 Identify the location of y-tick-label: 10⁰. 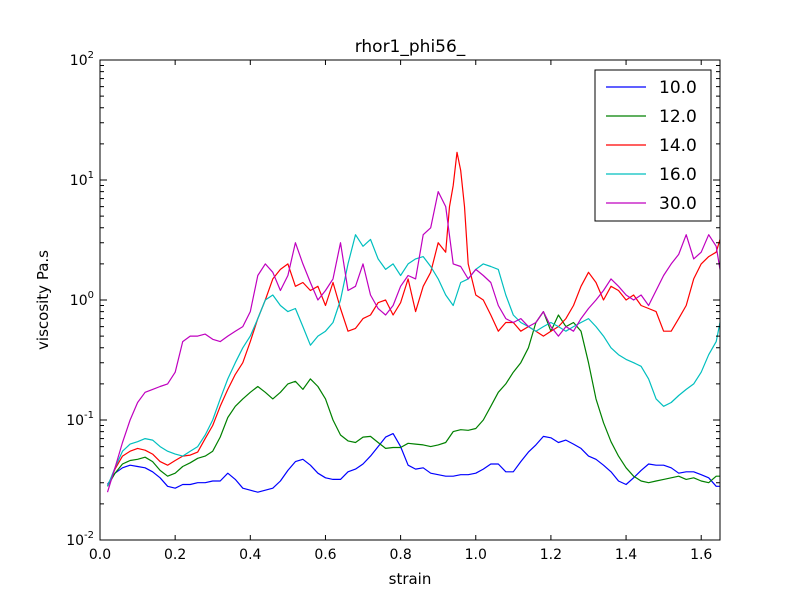
(82, 299).